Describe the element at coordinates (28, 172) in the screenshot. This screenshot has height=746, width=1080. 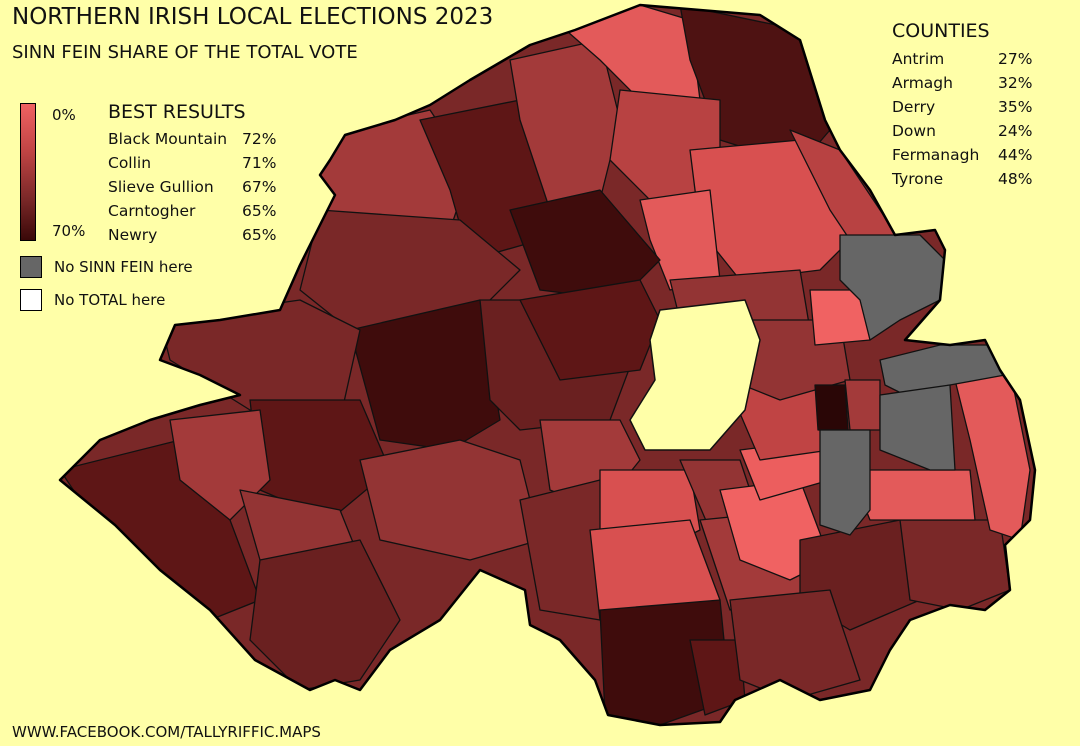
I see `color-scale-bar` at that location.